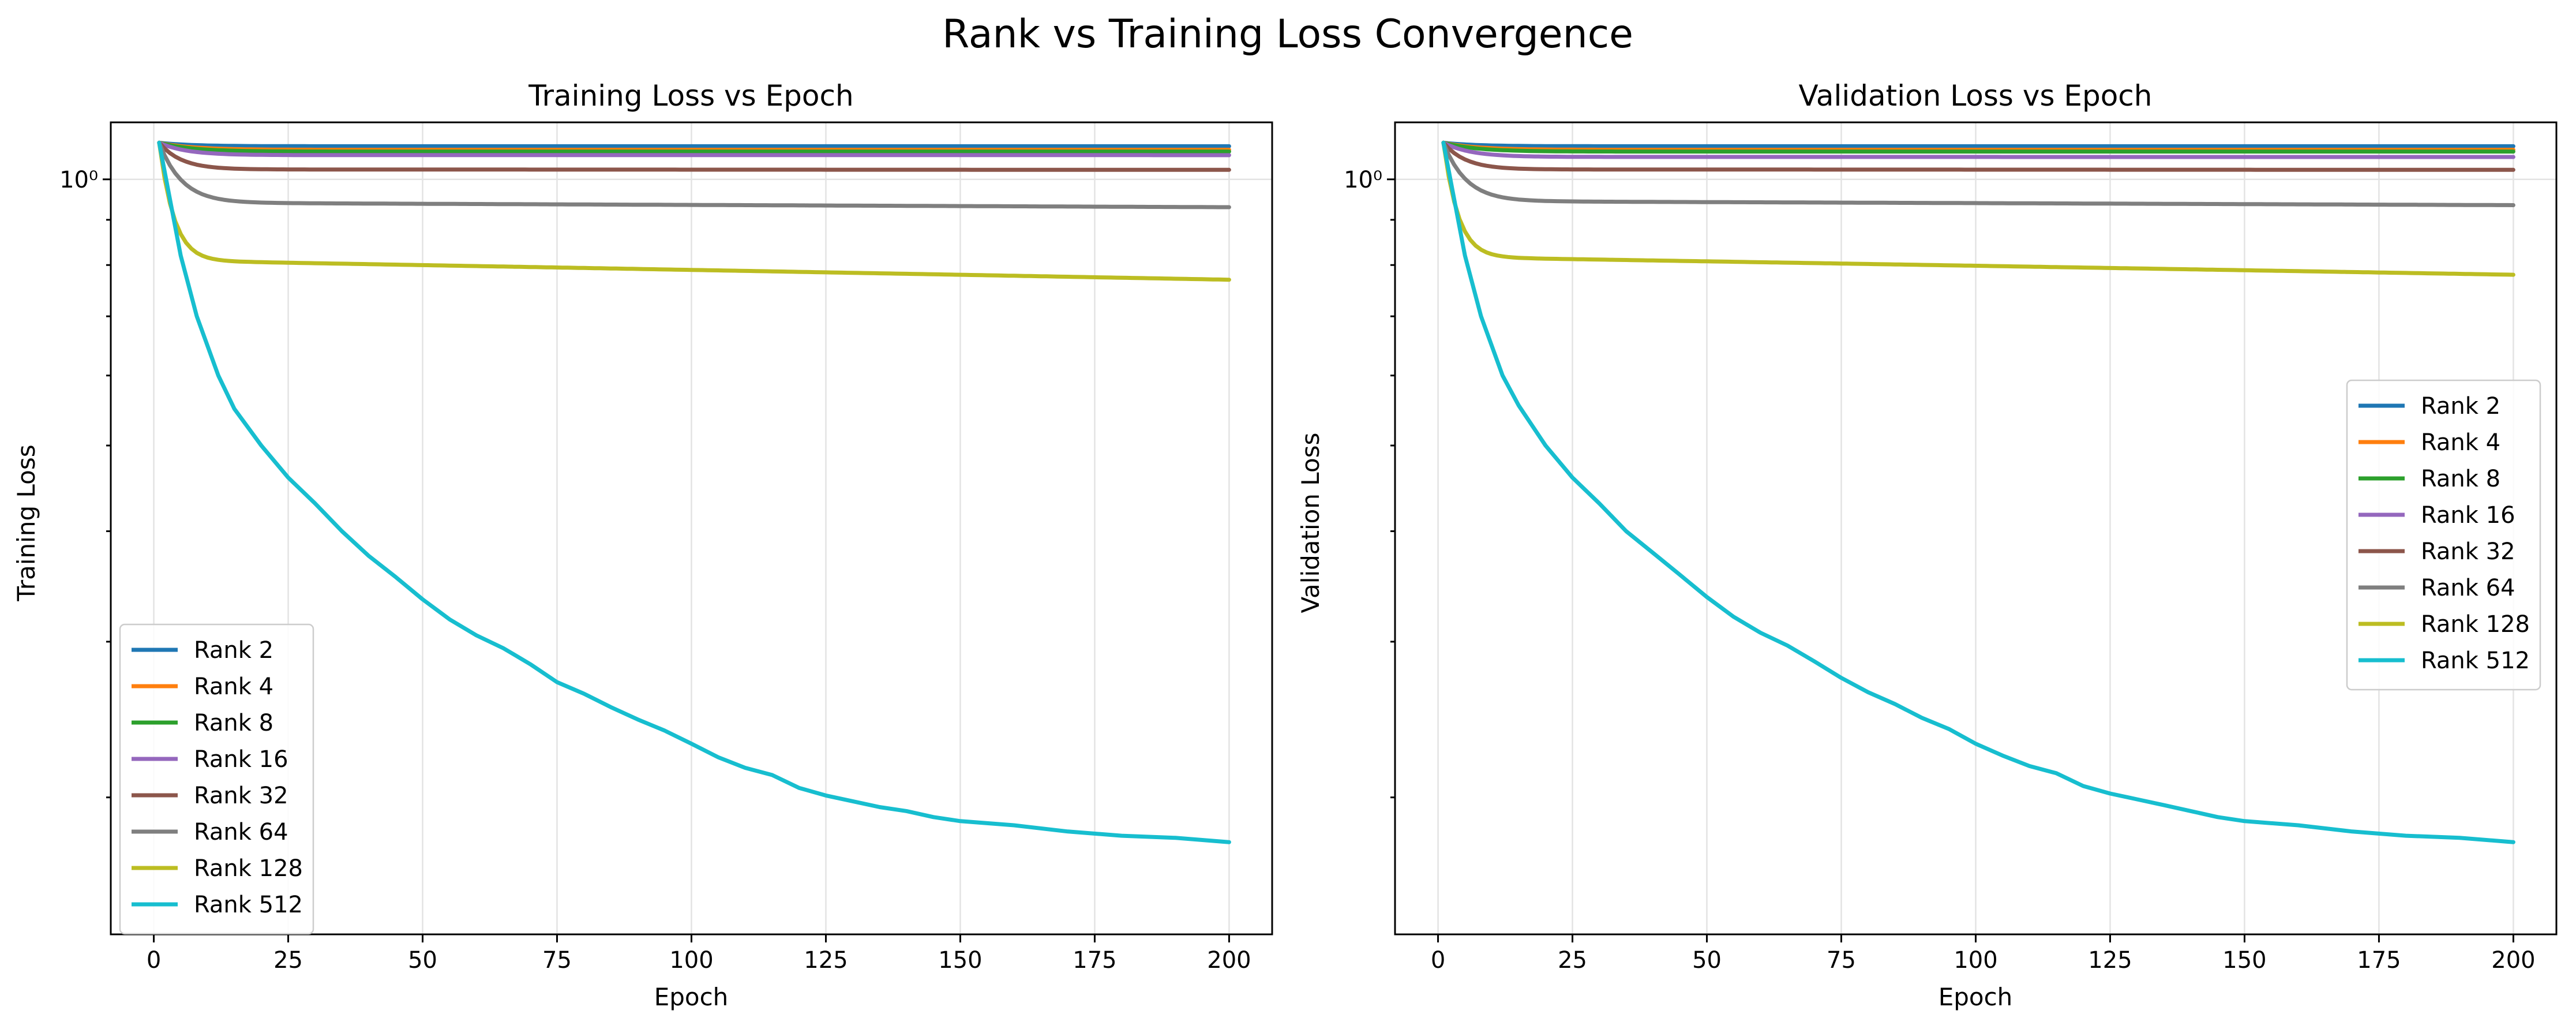 This screenshot has width=2576, height=1029. What do you see at coordinates (1975, 997) in the screenshot?
I see `validation-x-axis-label: Epoch` at bounding box center [1975, 997].